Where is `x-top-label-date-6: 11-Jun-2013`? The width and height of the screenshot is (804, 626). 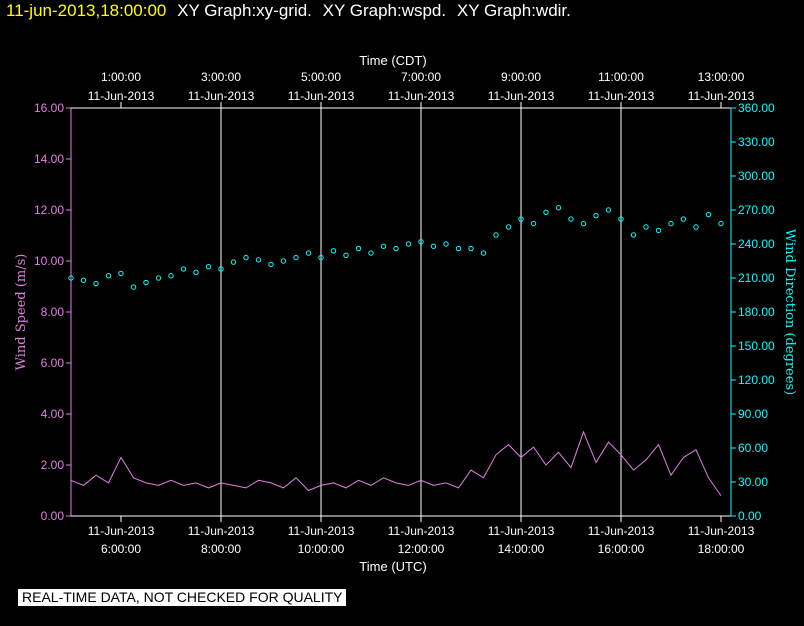 x-top-label-date-6: 11-Jun-2013 is located at coordinates (121, 96).